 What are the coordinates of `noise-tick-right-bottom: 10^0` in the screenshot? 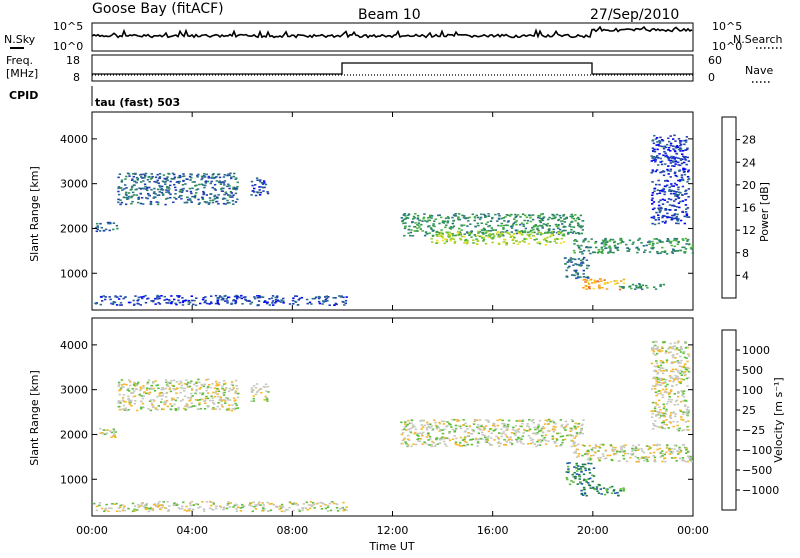 It's located at (727, 46).